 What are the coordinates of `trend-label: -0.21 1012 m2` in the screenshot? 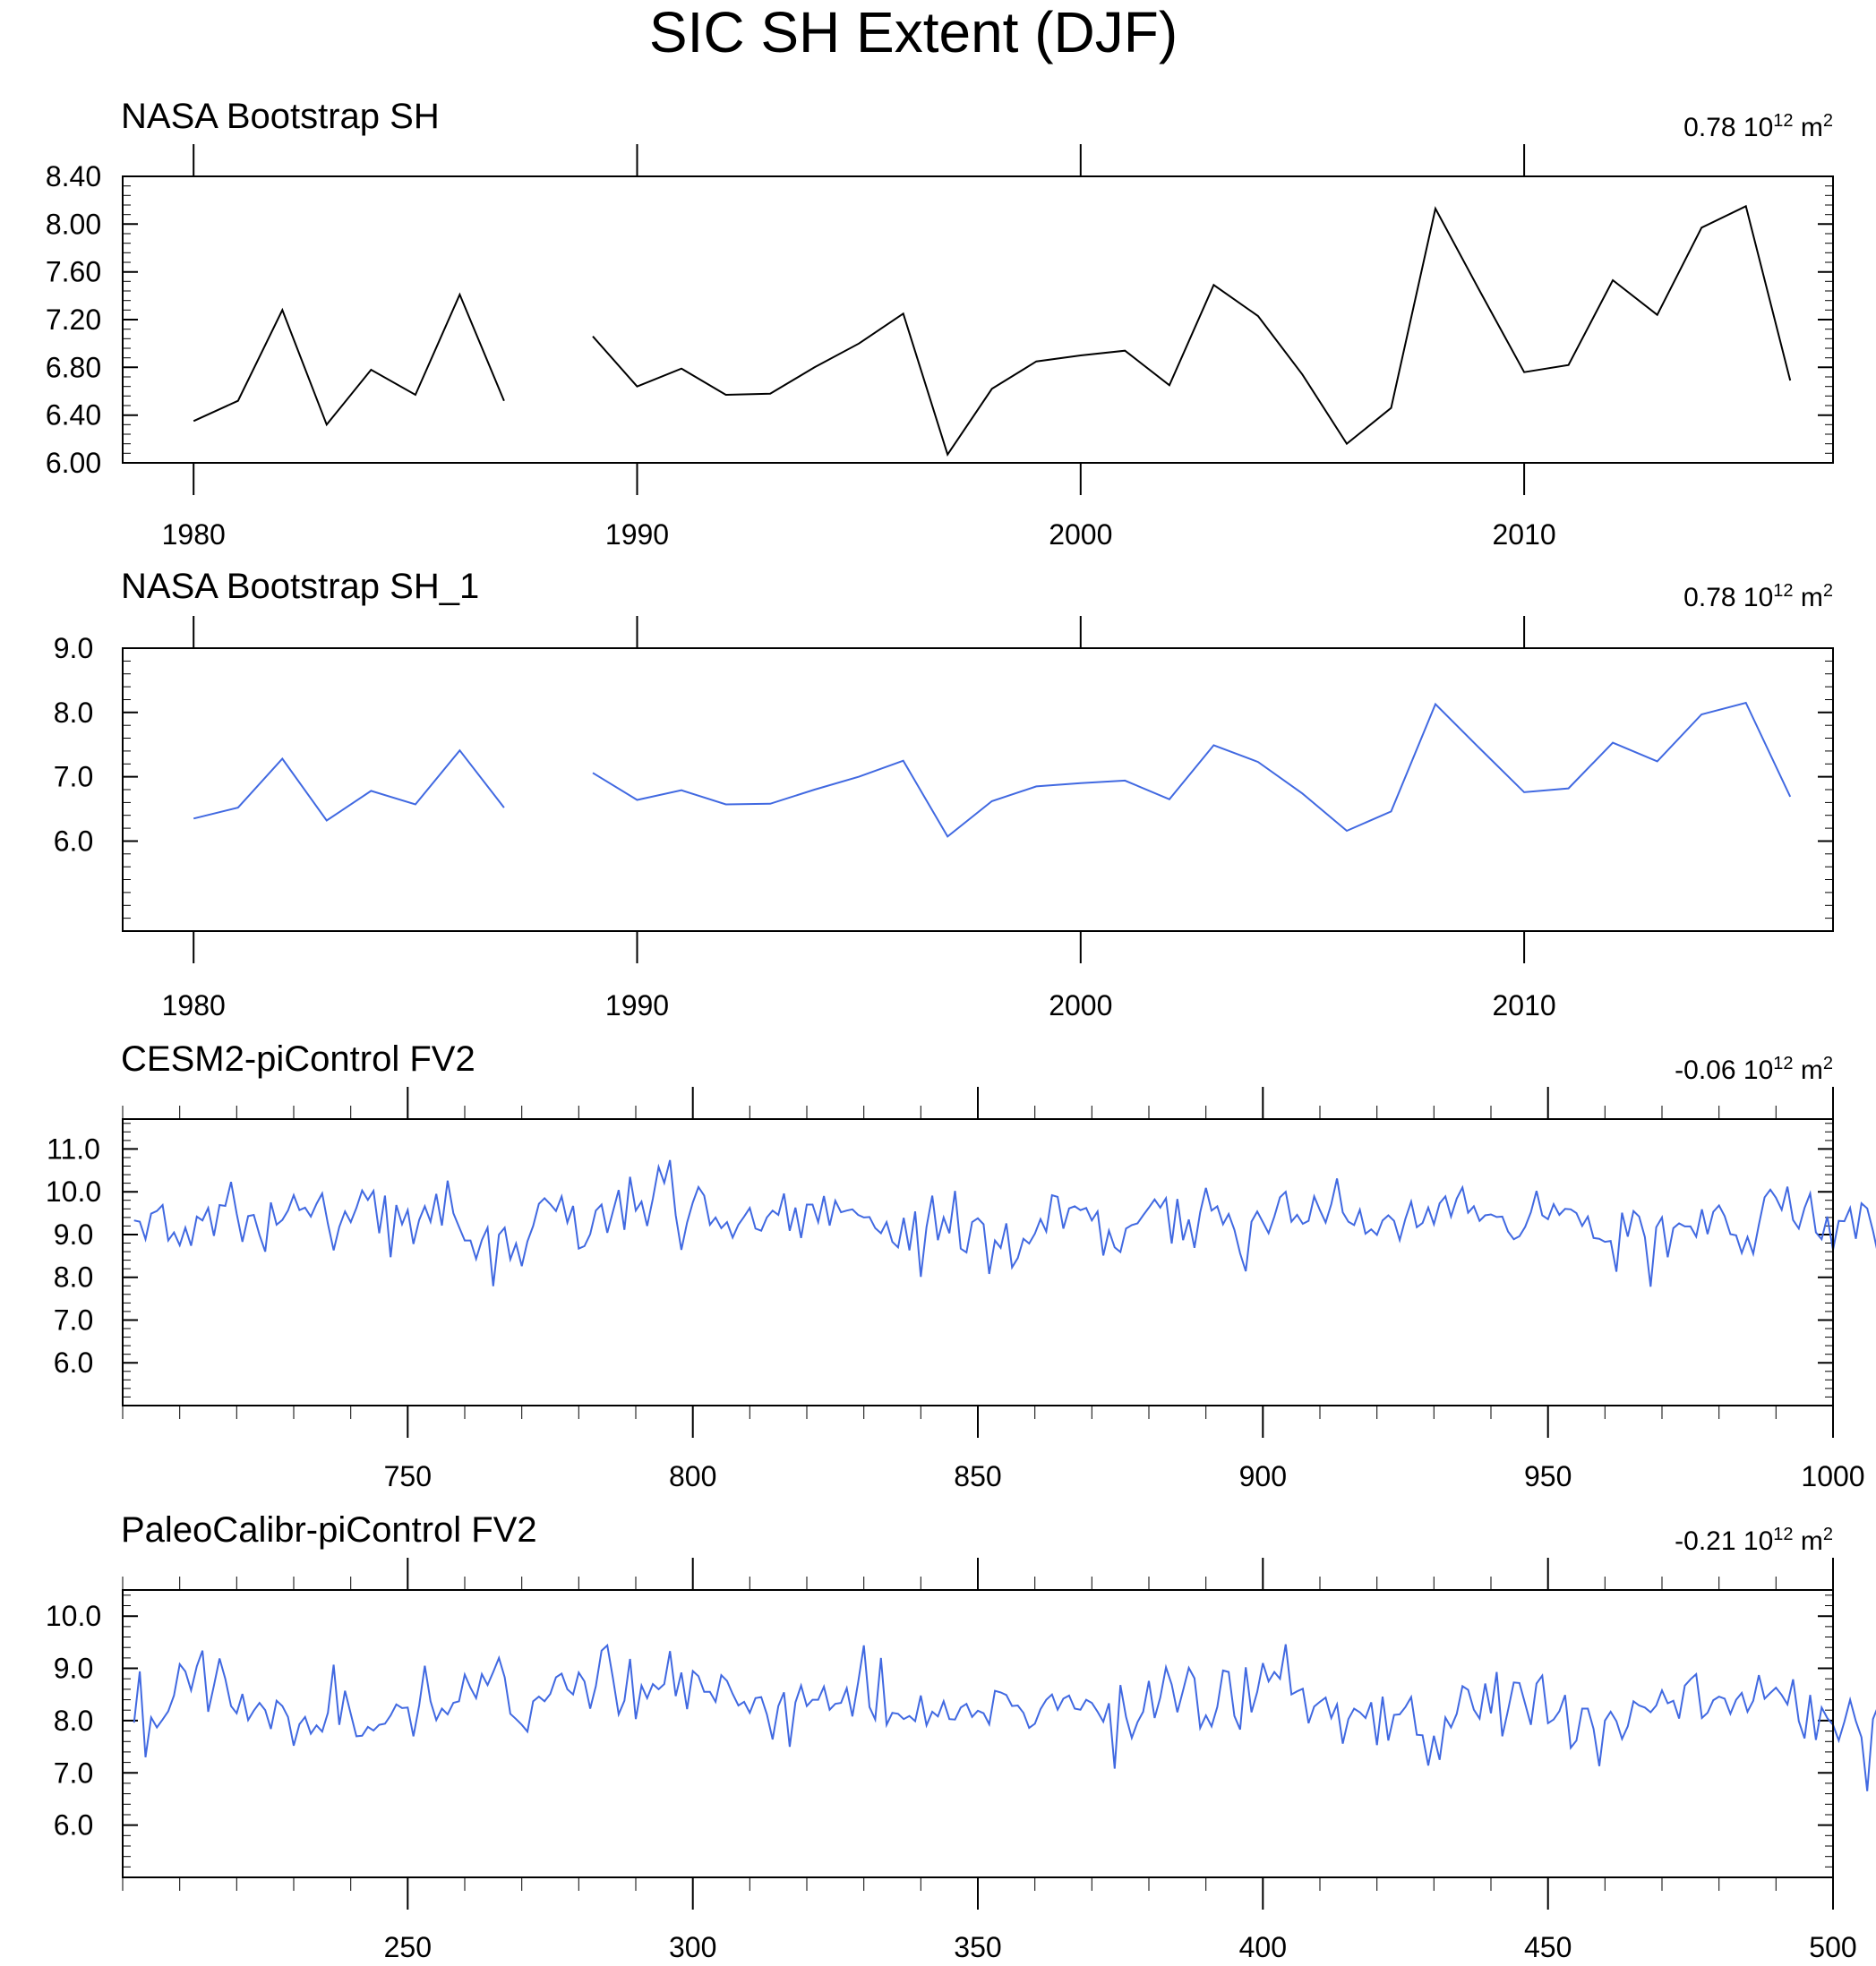 It's located at (1754, 1540).